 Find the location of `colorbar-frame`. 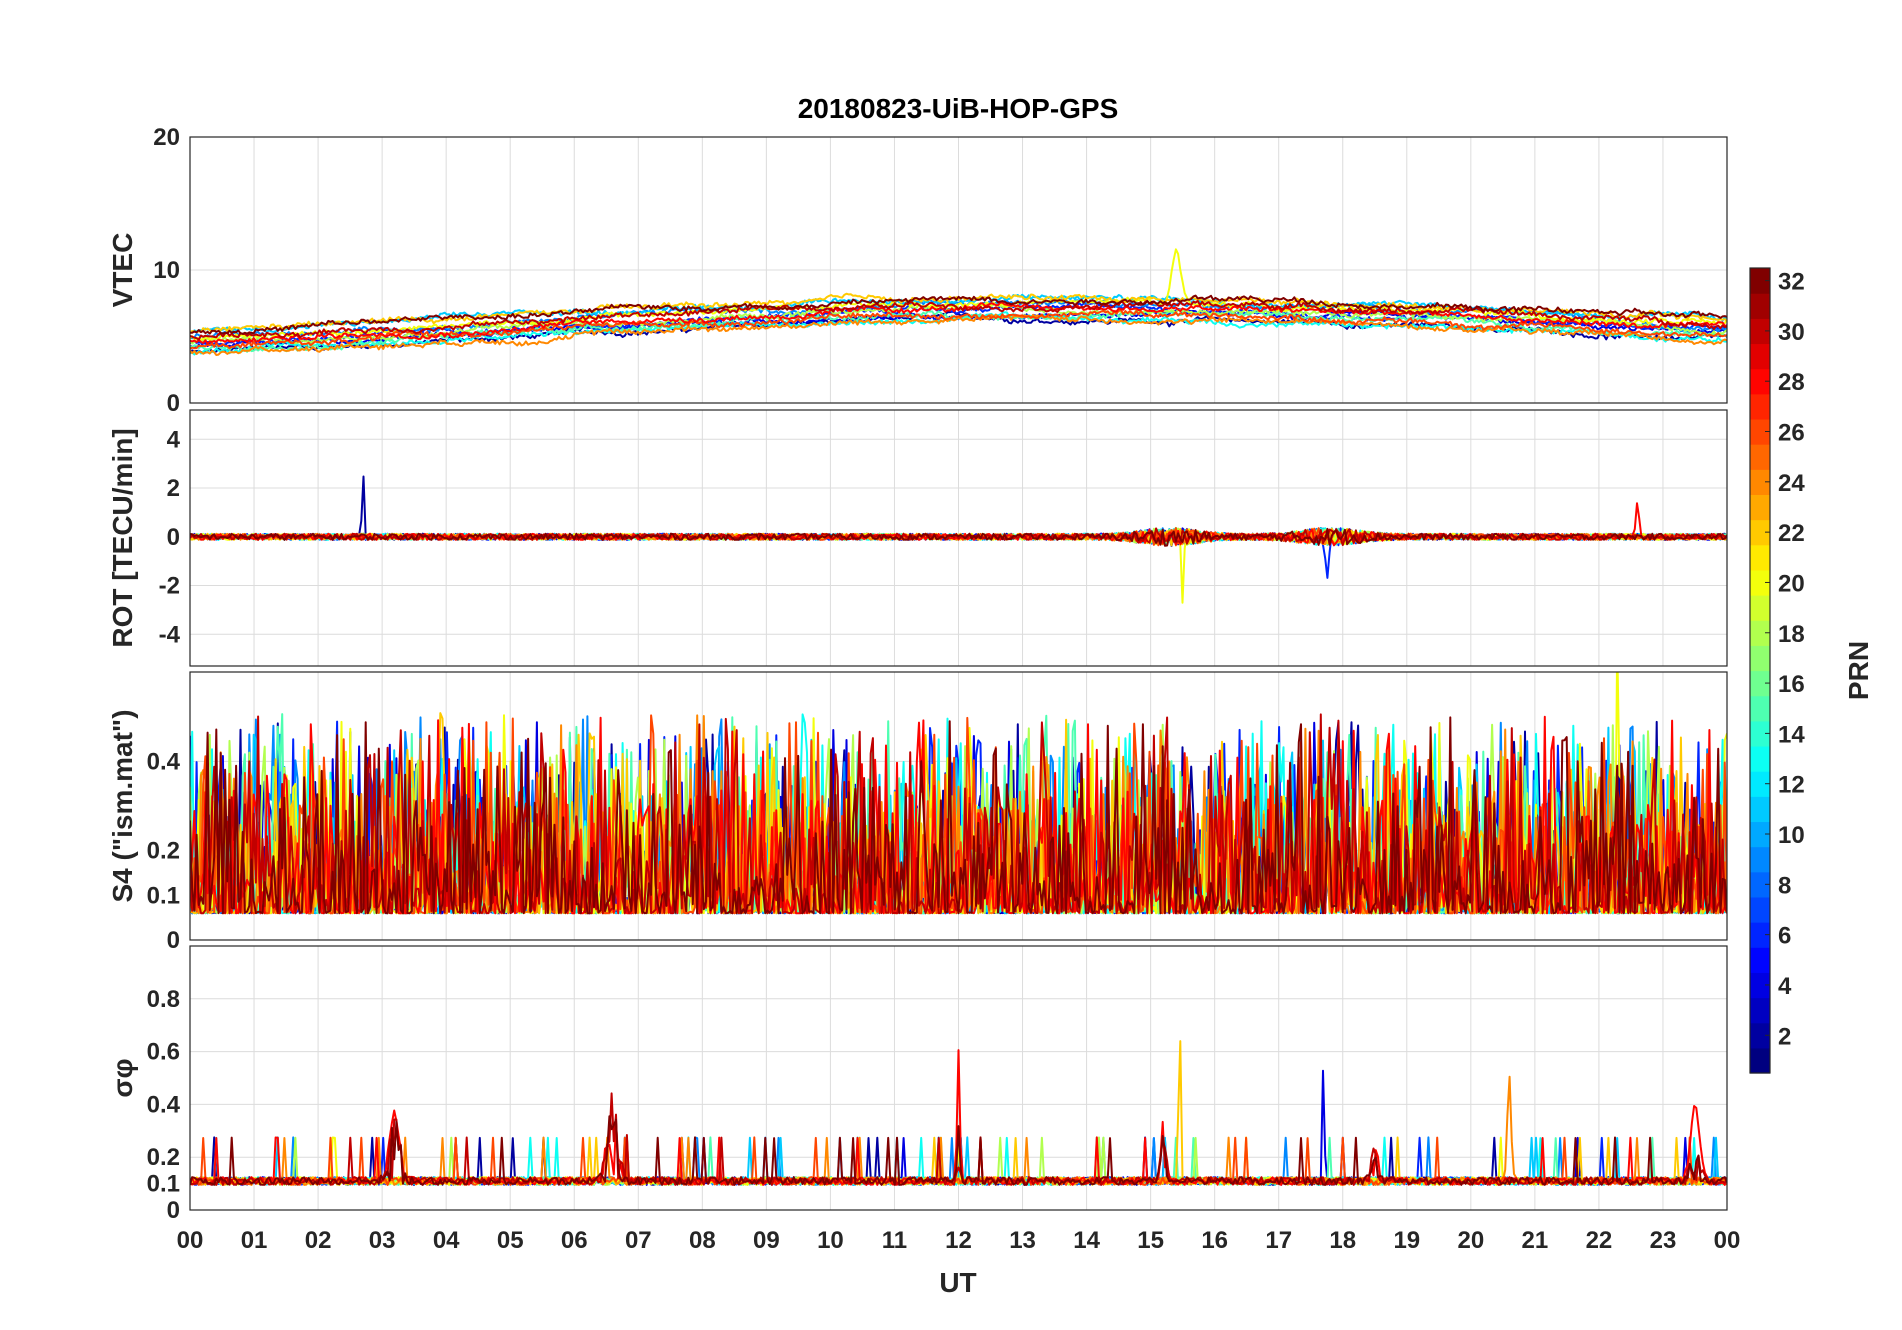

colorbar-frame is located at coordinates (1760, 670).